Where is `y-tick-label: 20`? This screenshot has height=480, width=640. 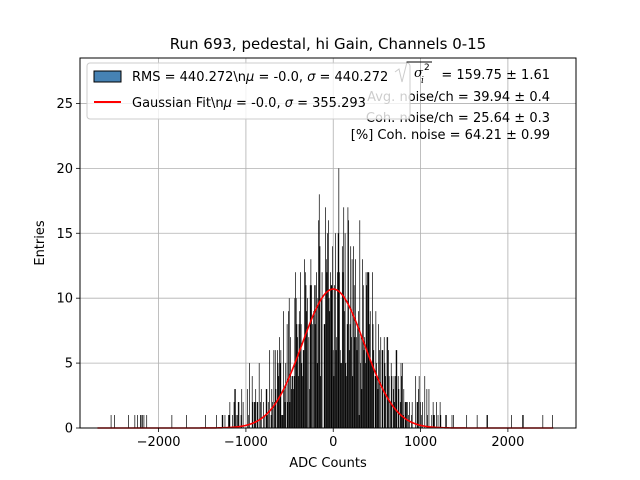 y-tick-label: 20 is located at coordinates (64, 169).